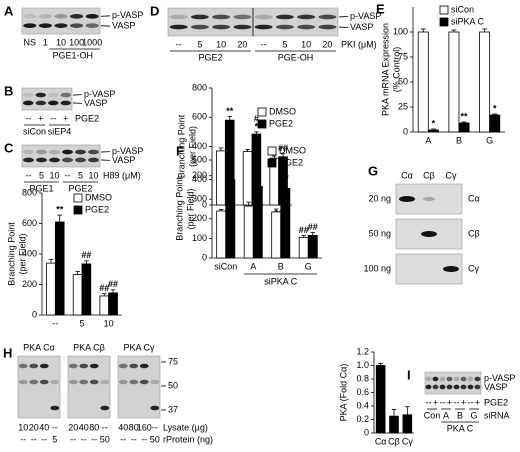  What do you see at coordinates (173, 409) in the screenshot?
I see `marker-label: 37` at bounding box center [173, 409].